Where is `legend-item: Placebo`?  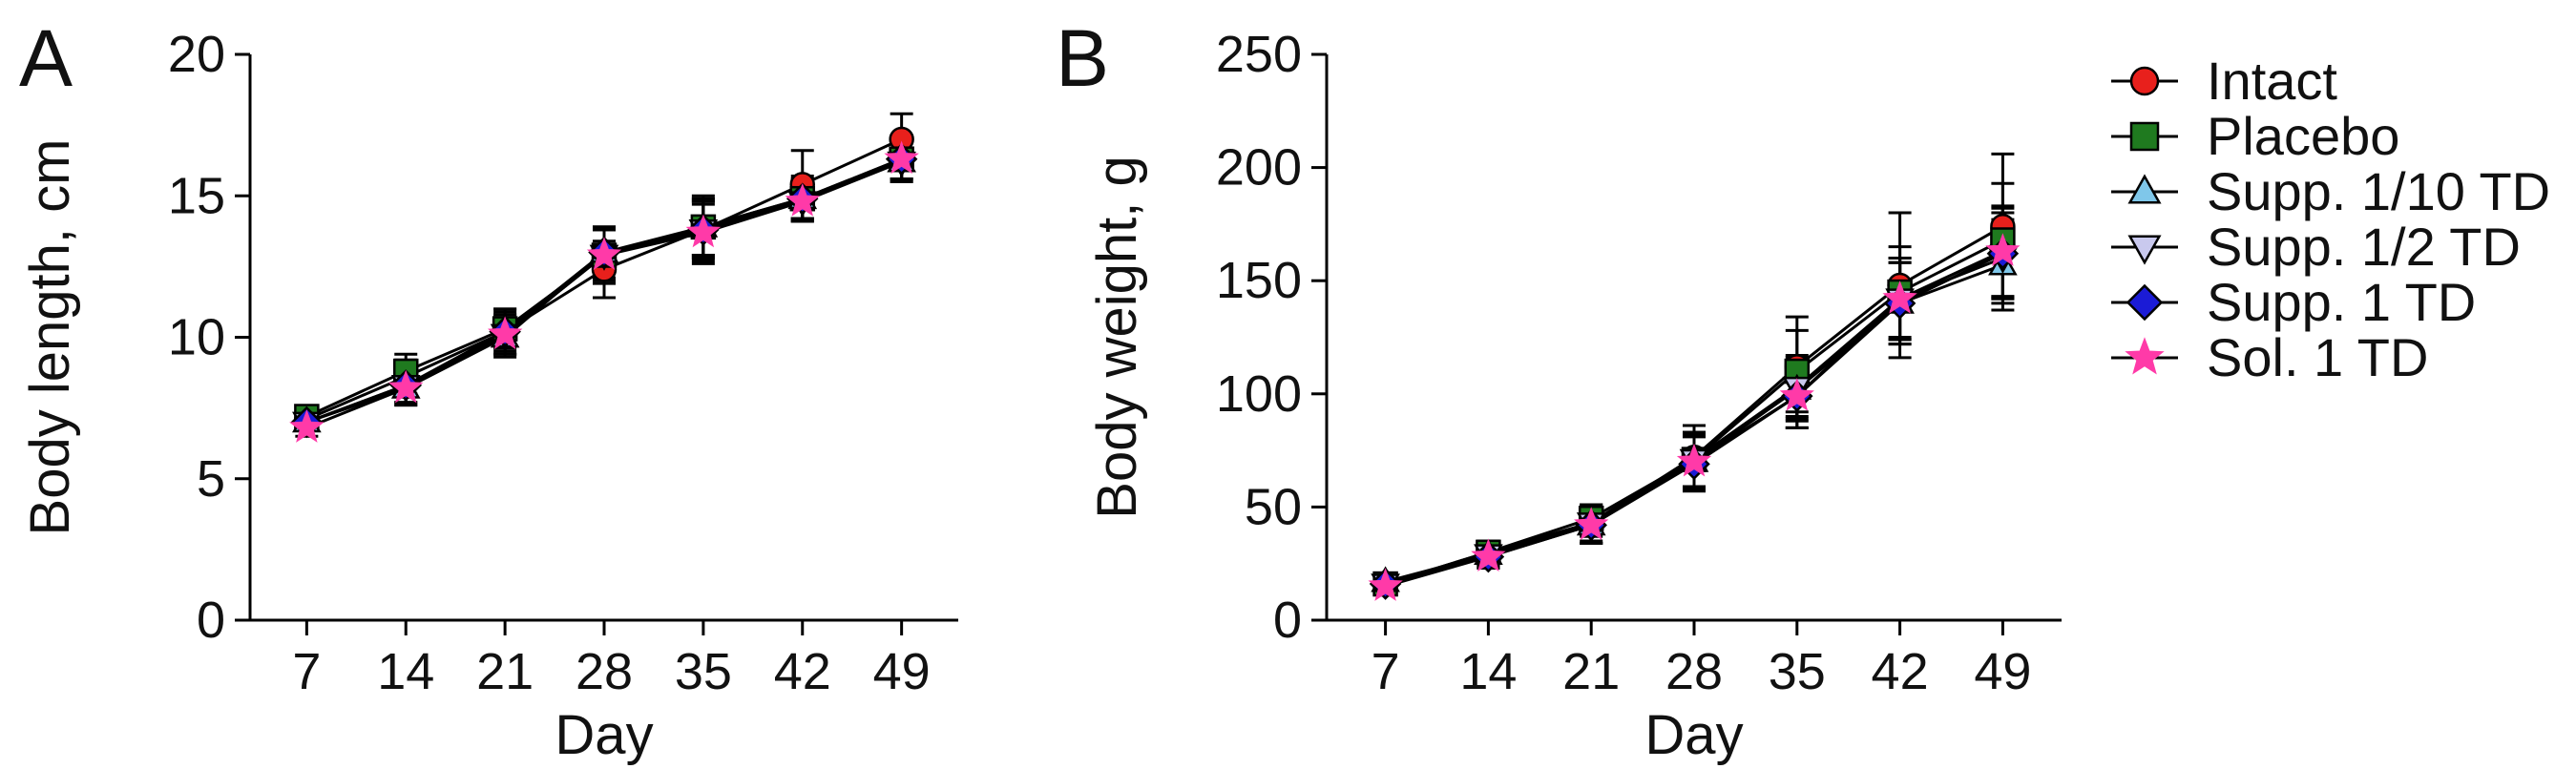 legend-item: Placebo is located at coordinates (2255, 136).